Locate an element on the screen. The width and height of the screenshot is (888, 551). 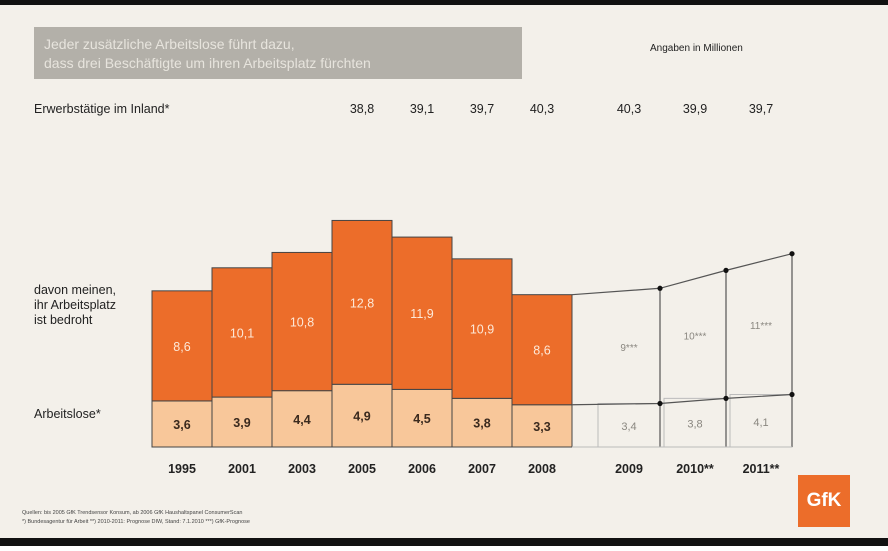
unemployed-value-label: 4,5 is located at coordinates (421, 419).